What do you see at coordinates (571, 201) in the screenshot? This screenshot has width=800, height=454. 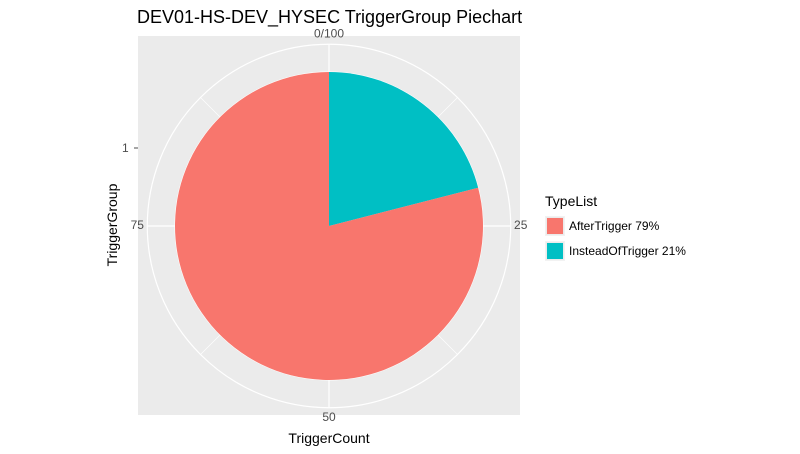 I see `legend-title: TypeList` at bounding box center [571, 201].